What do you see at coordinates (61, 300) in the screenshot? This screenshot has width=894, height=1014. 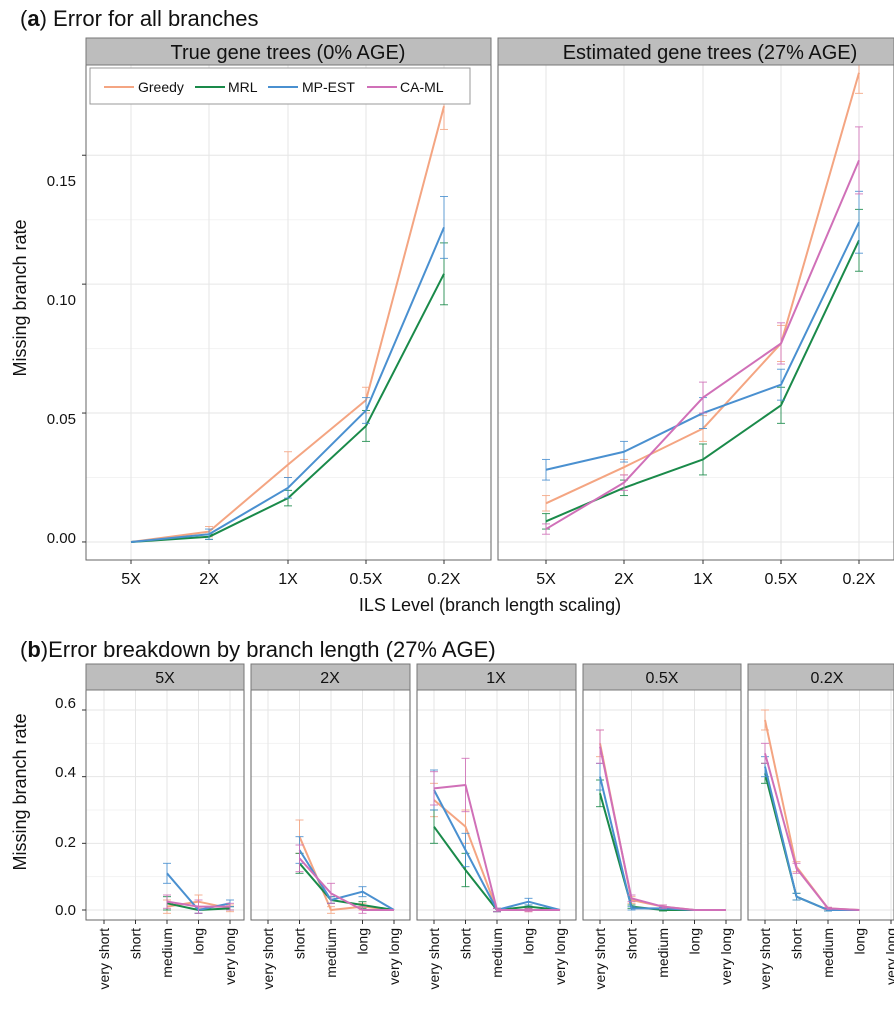 I see `y-tick-label: 0.10` at bounding box center [61, 300].